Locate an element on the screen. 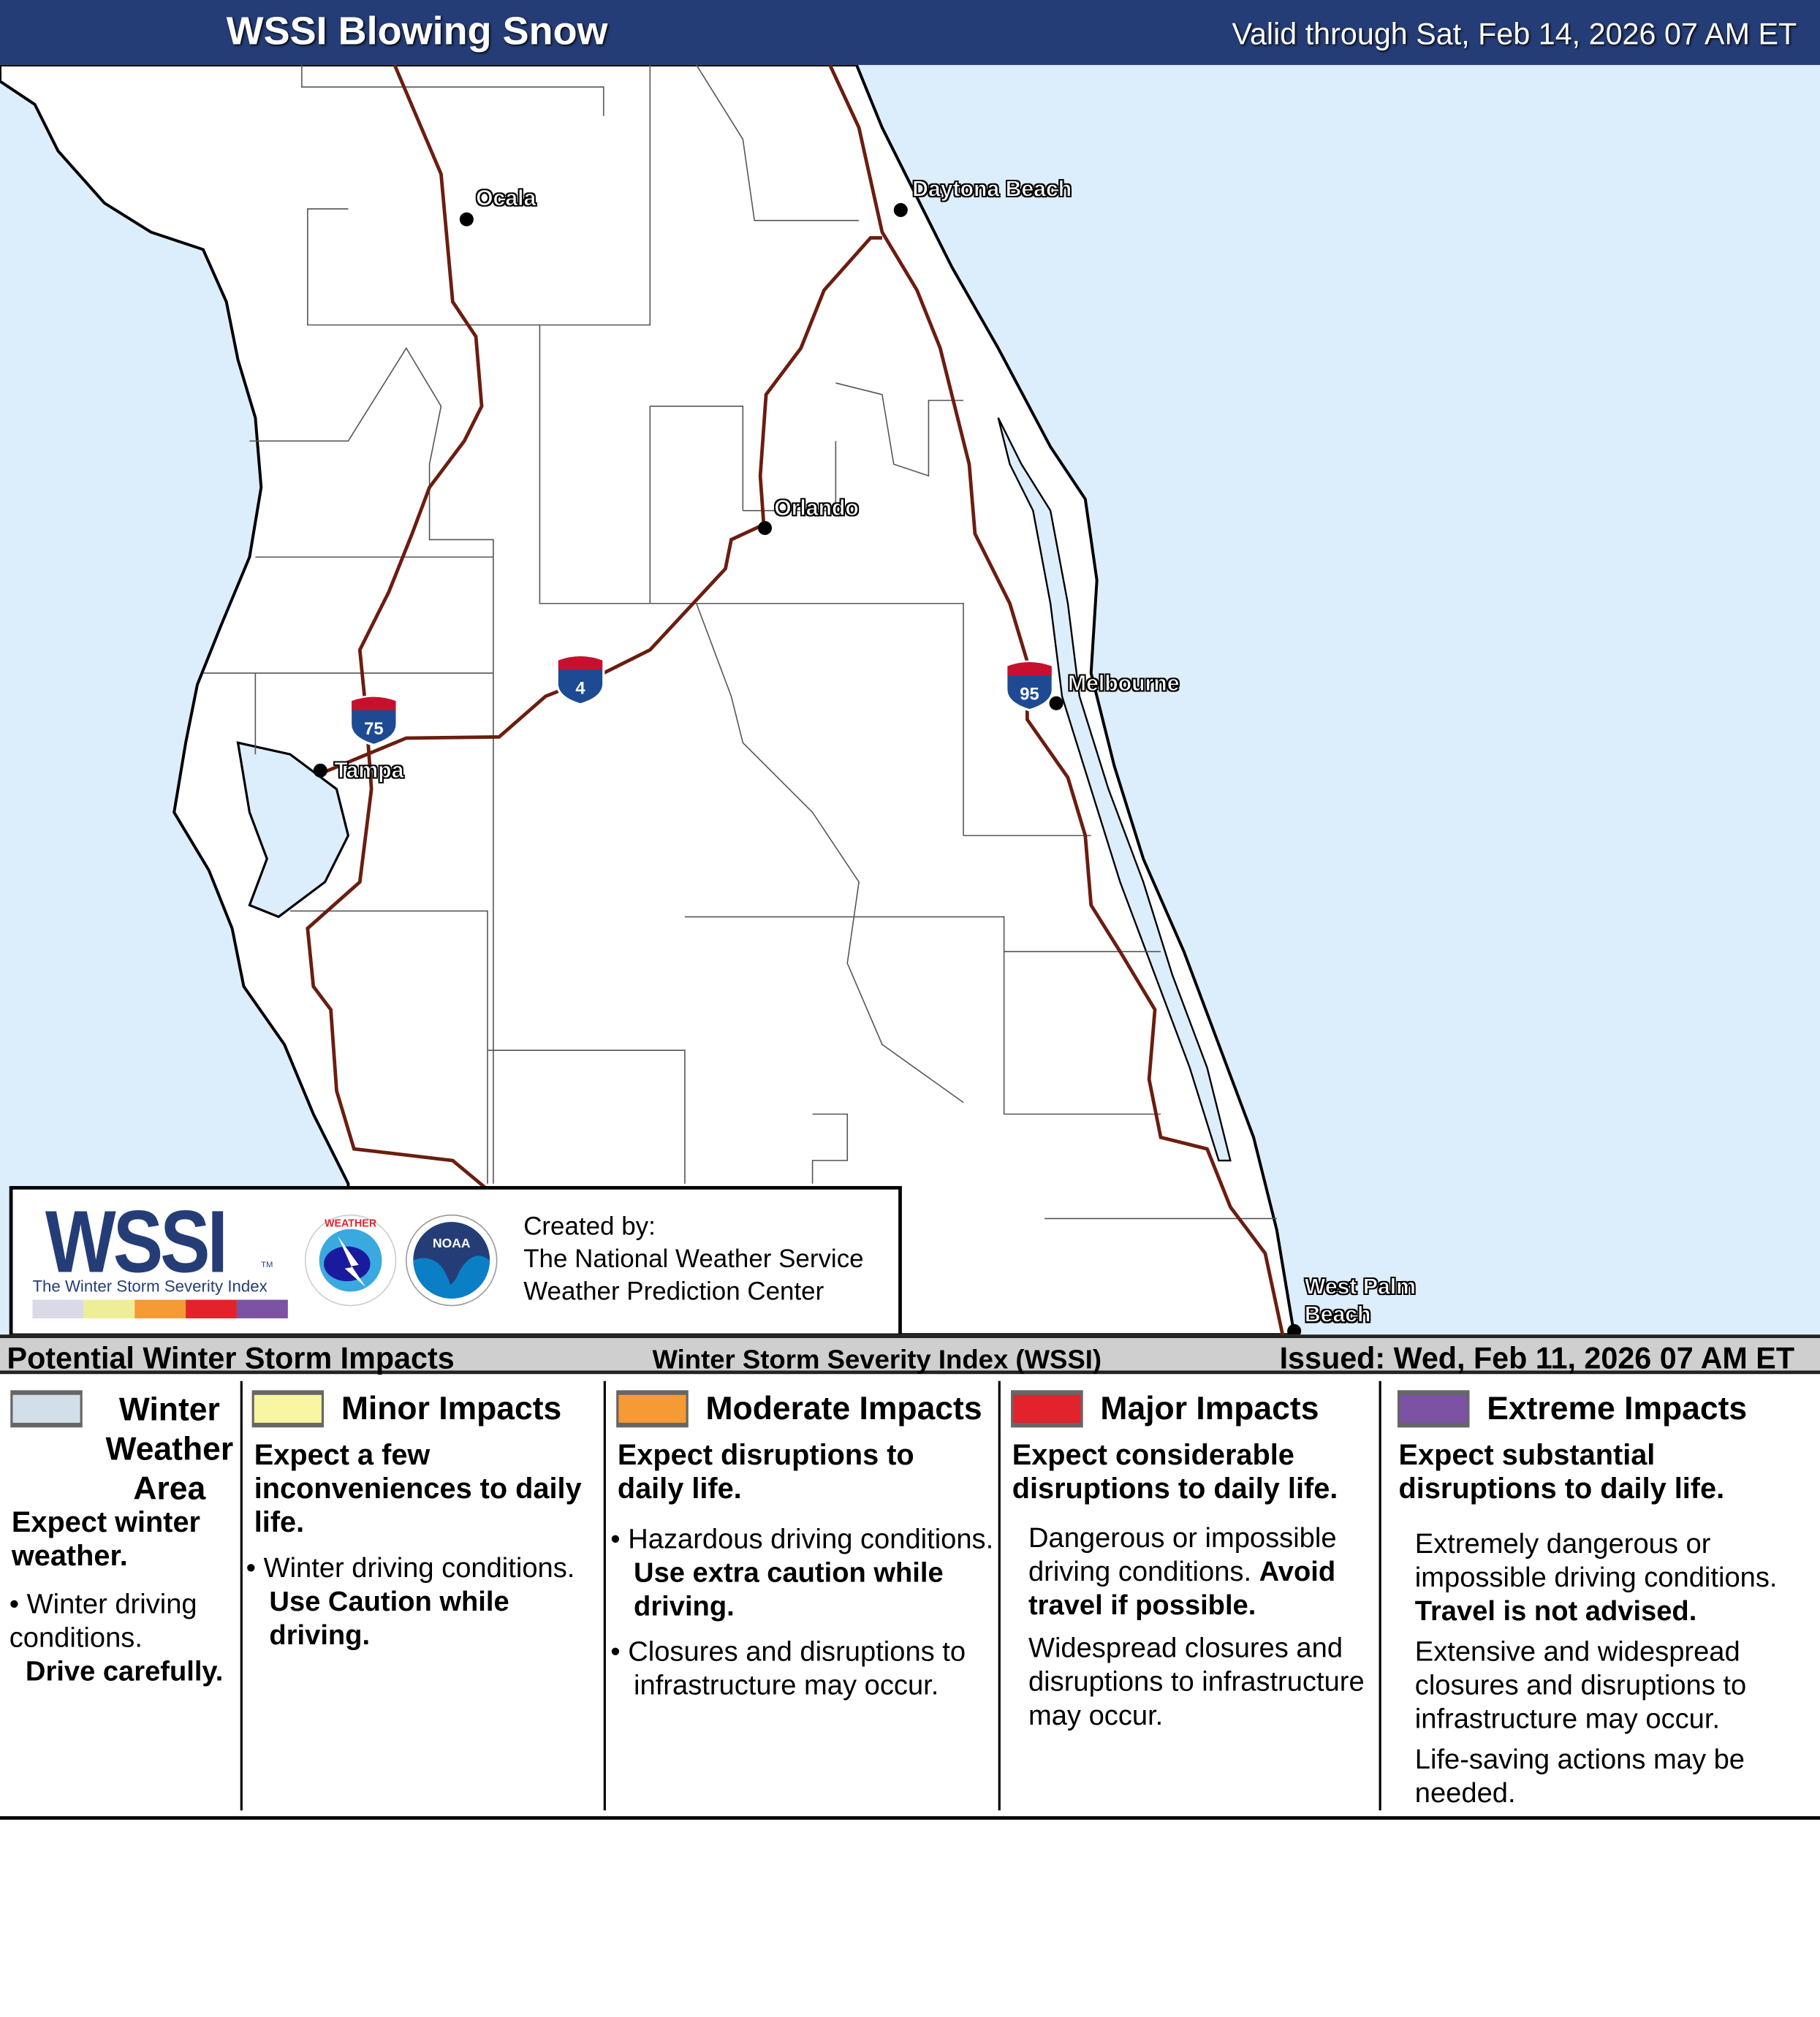 The height and width of the screenshot is (2017, 1820). city-label-ocala: Ocala is located at coordinates (506, 199).